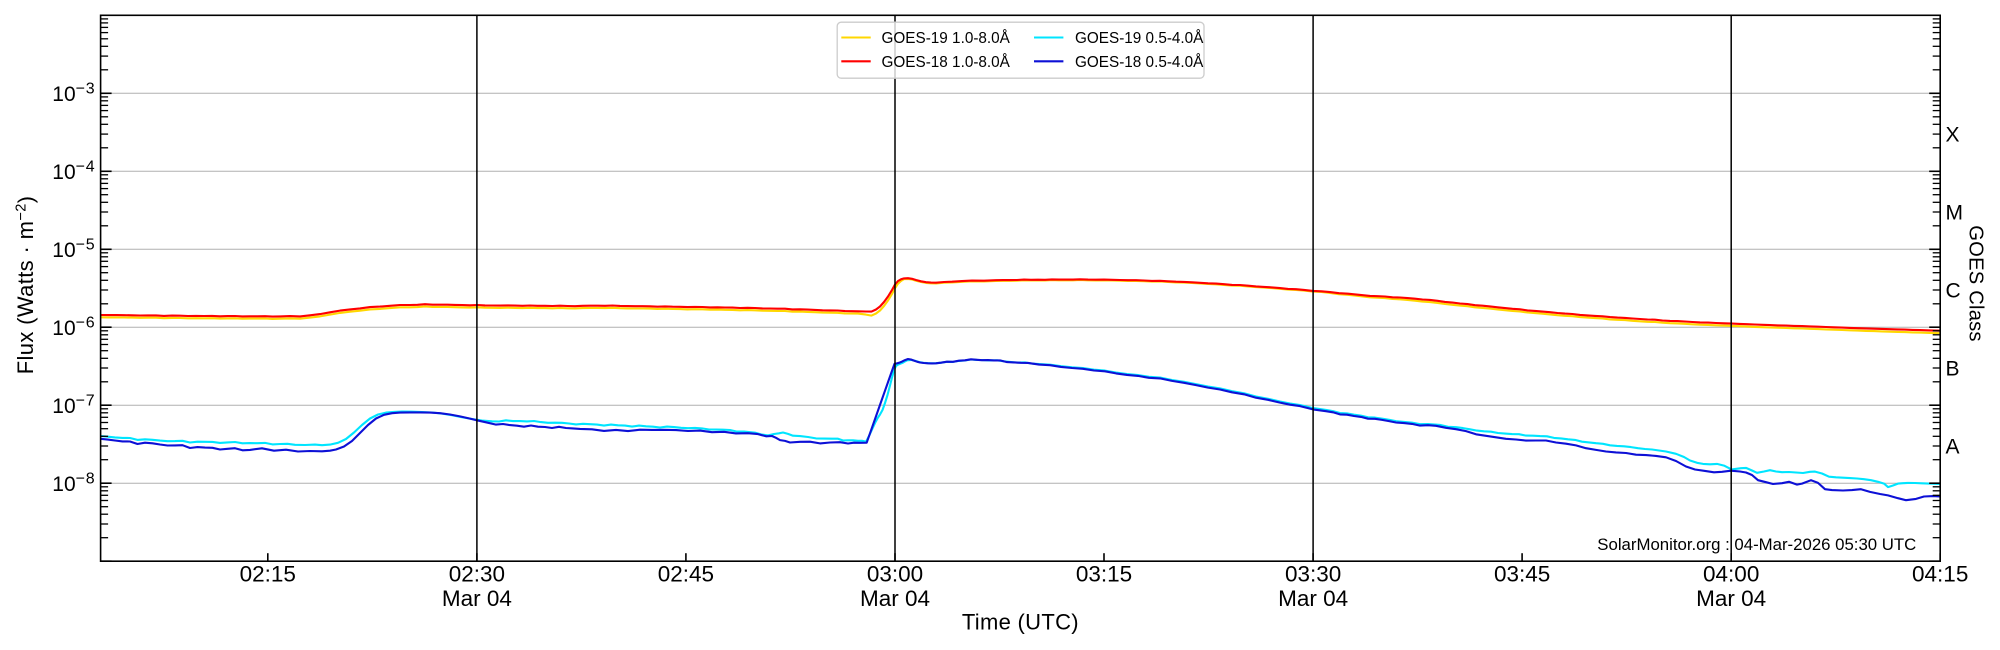 The image size is (2000, 650). I want to click on svg-text: GOES Class, so click(1976, 283).